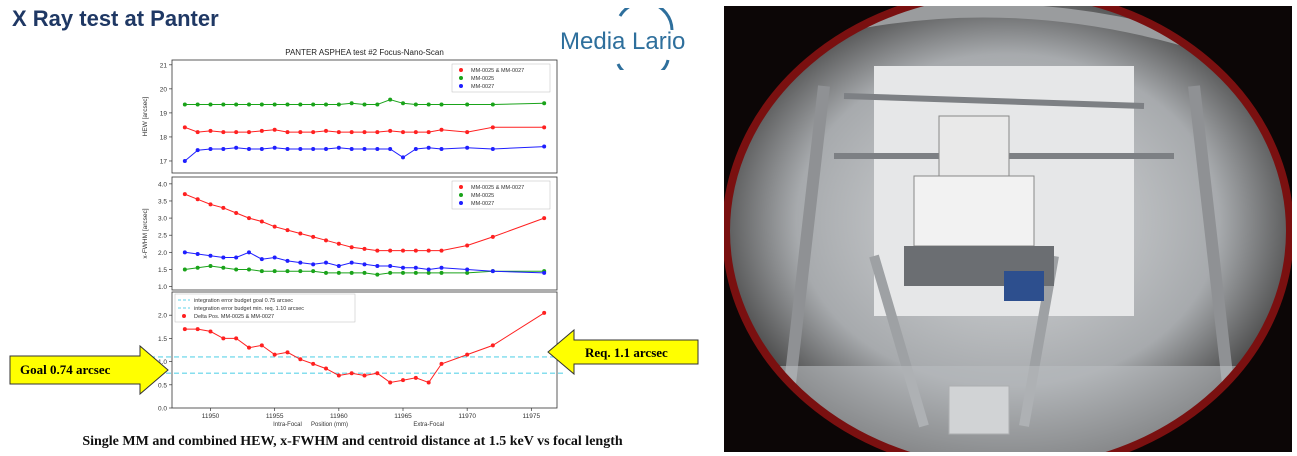  Describe the element at coordinates (162, 270) in the screenshot. I see `panel-2-ytick-label: 1.5` at that location.